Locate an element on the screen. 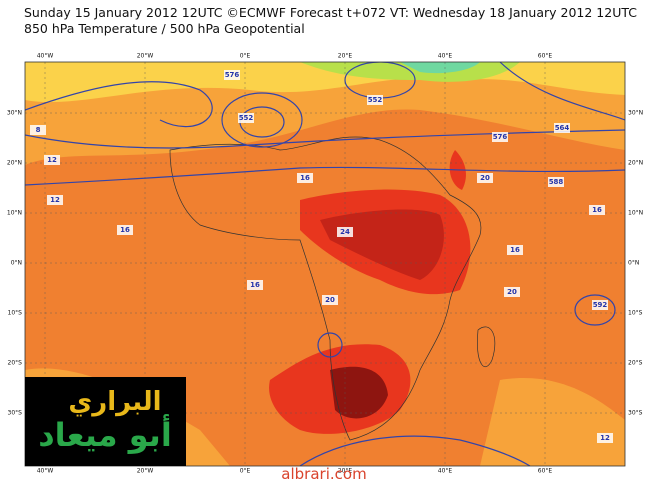 The height and width of the screenshot is (484, 648). contour-label: 8 is located at coordinates (38, 130).